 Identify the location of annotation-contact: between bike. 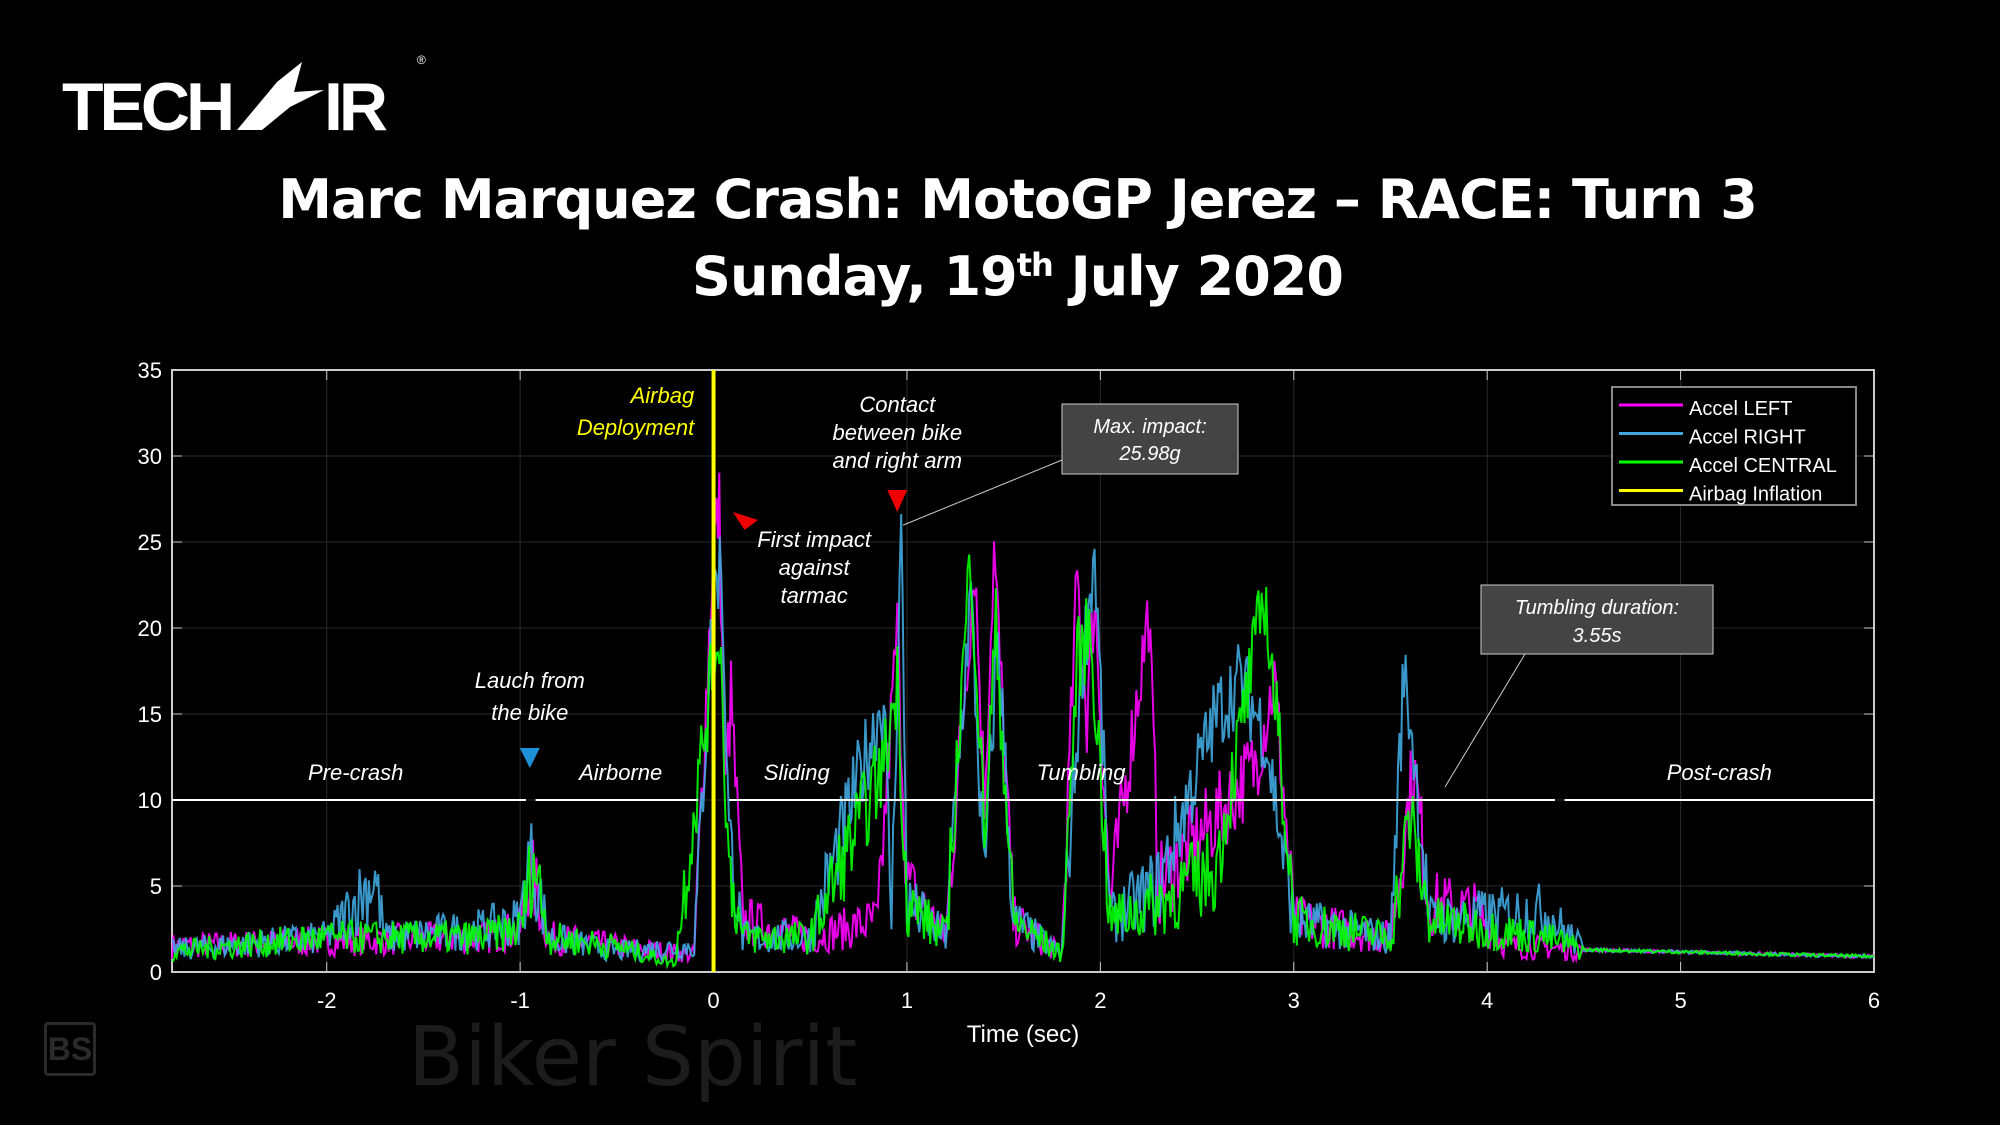
(897, 432).